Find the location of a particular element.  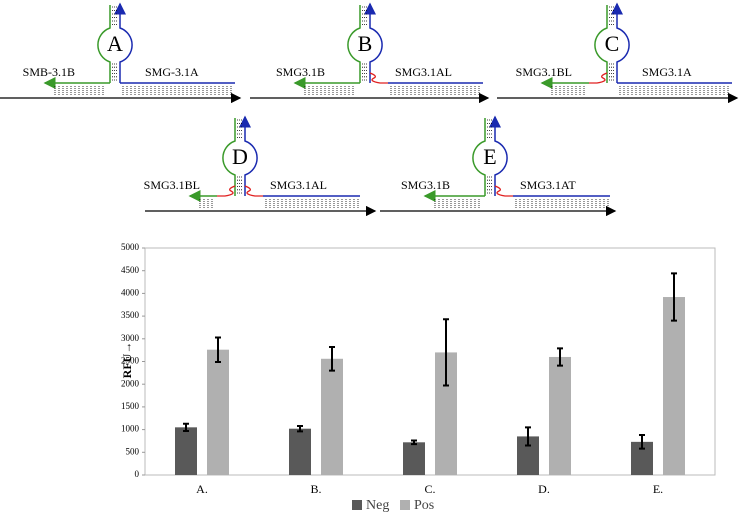

probe-letter: E is located at coordinates (489, 156).